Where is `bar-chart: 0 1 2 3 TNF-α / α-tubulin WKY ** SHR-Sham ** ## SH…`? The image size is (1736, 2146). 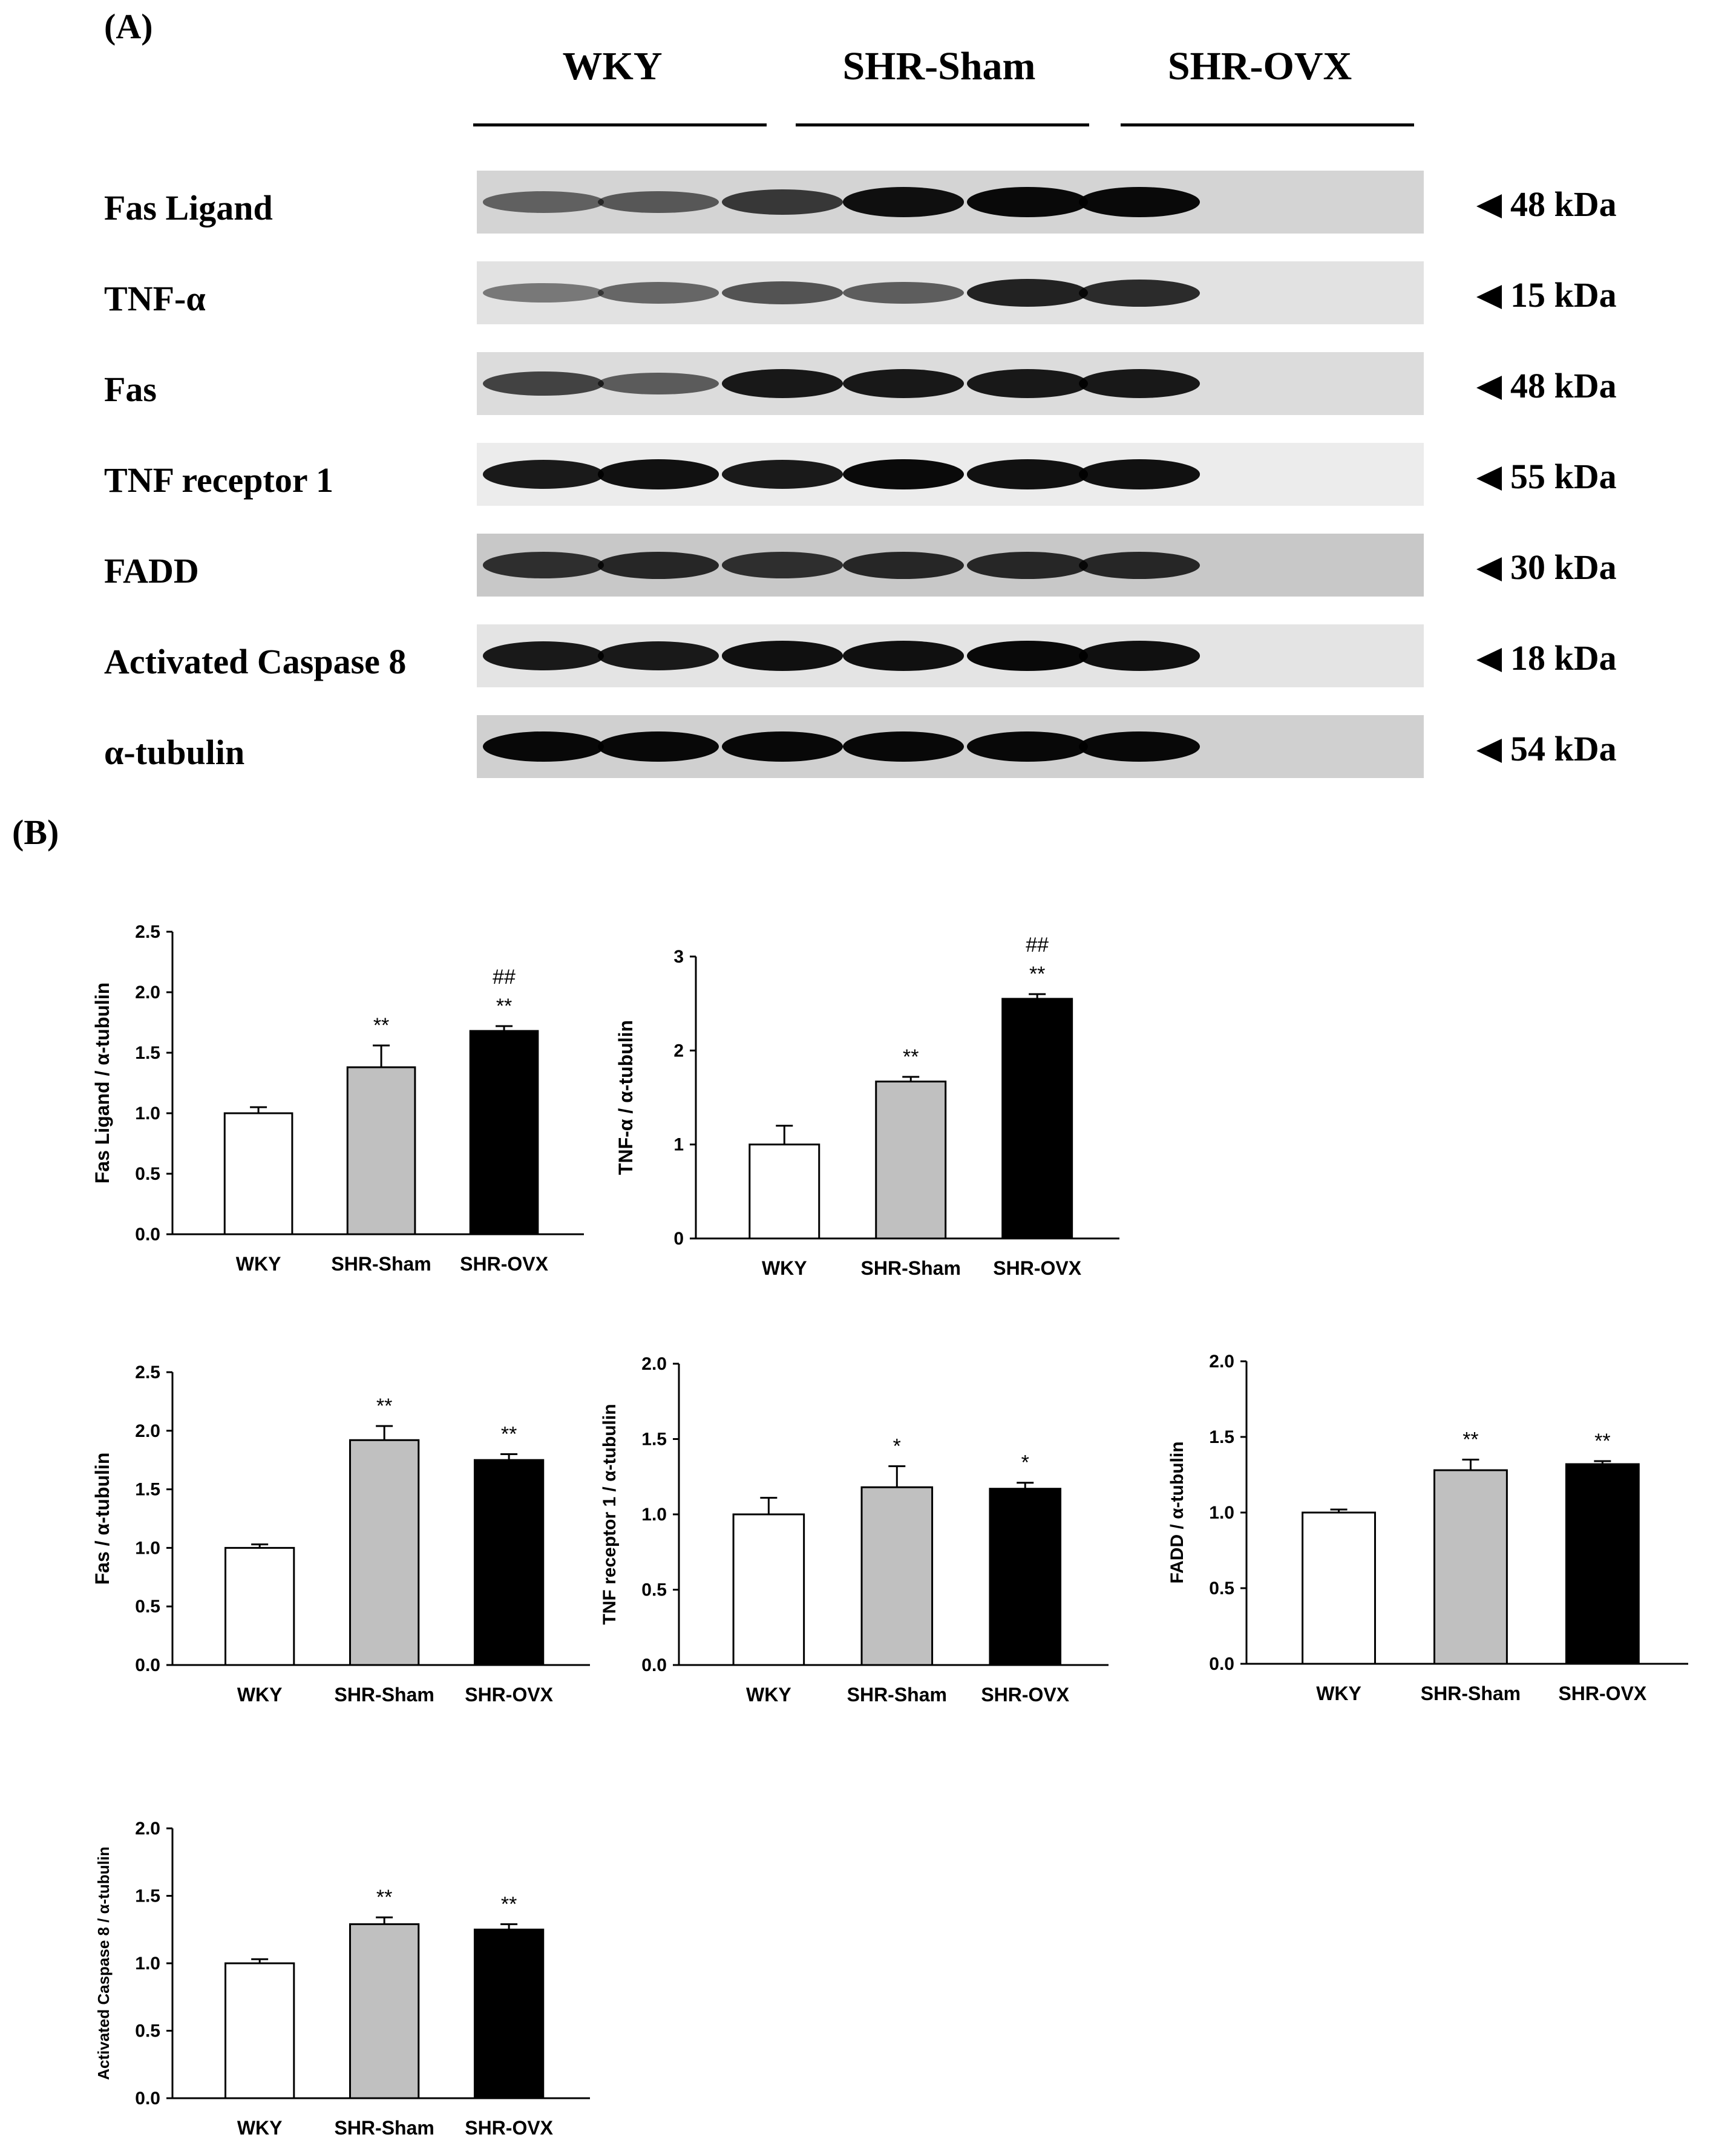 bar-chart: 0 1 2 3 TNF-α / α-tubulin WKY ** SHR-Sham ** ## SH… is located at coordinates (867, 1106).